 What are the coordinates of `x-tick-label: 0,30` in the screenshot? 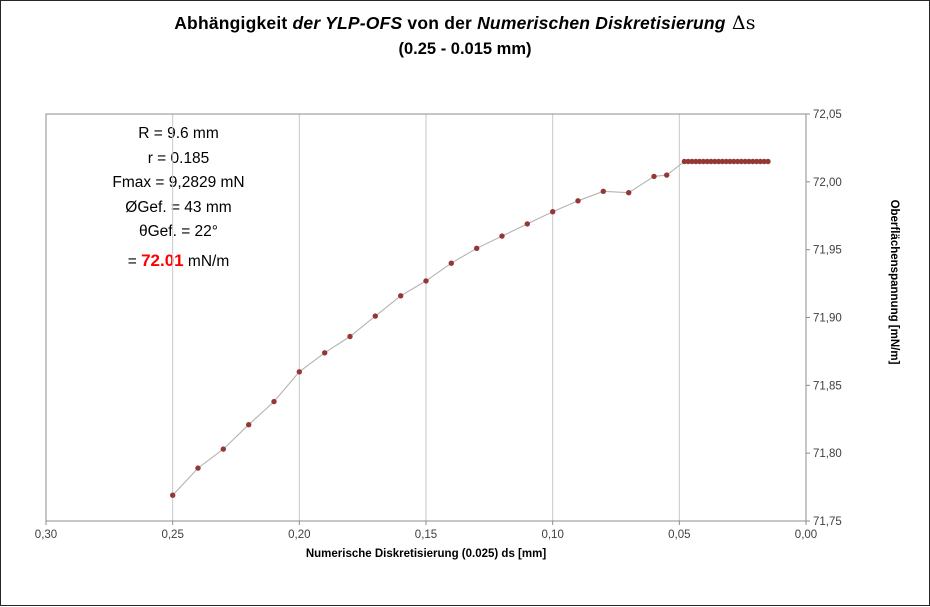 It's located at (46, 535).